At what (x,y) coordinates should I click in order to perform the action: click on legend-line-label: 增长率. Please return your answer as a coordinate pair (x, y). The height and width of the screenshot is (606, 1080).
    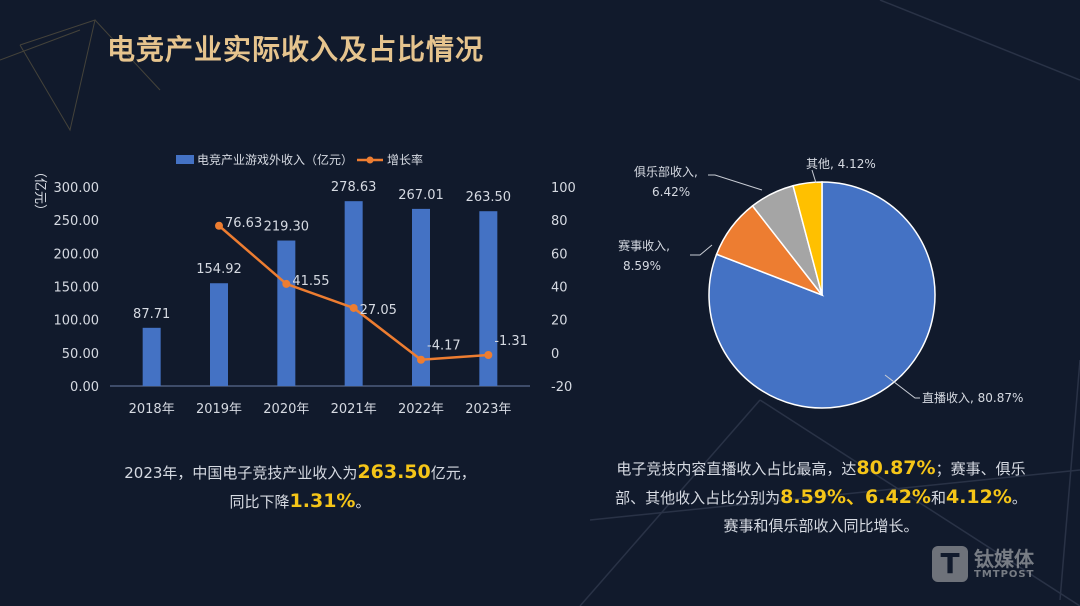
    Looking at the image, I should click on (405, 159).